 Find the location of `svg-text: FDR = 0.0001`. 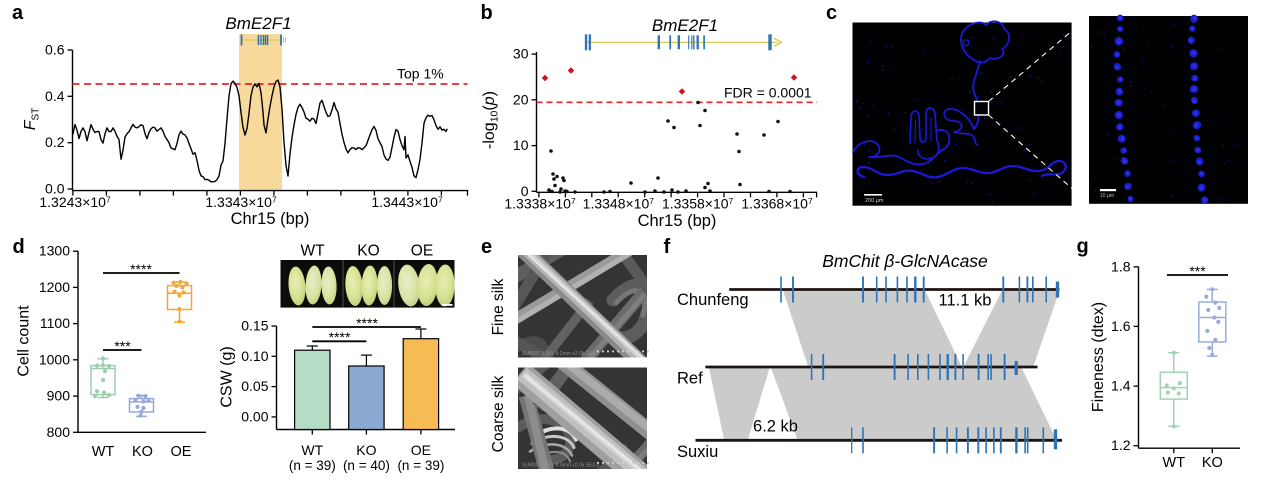

svg-text: FDR = 0.0001 is located at coordinates (768, 93).